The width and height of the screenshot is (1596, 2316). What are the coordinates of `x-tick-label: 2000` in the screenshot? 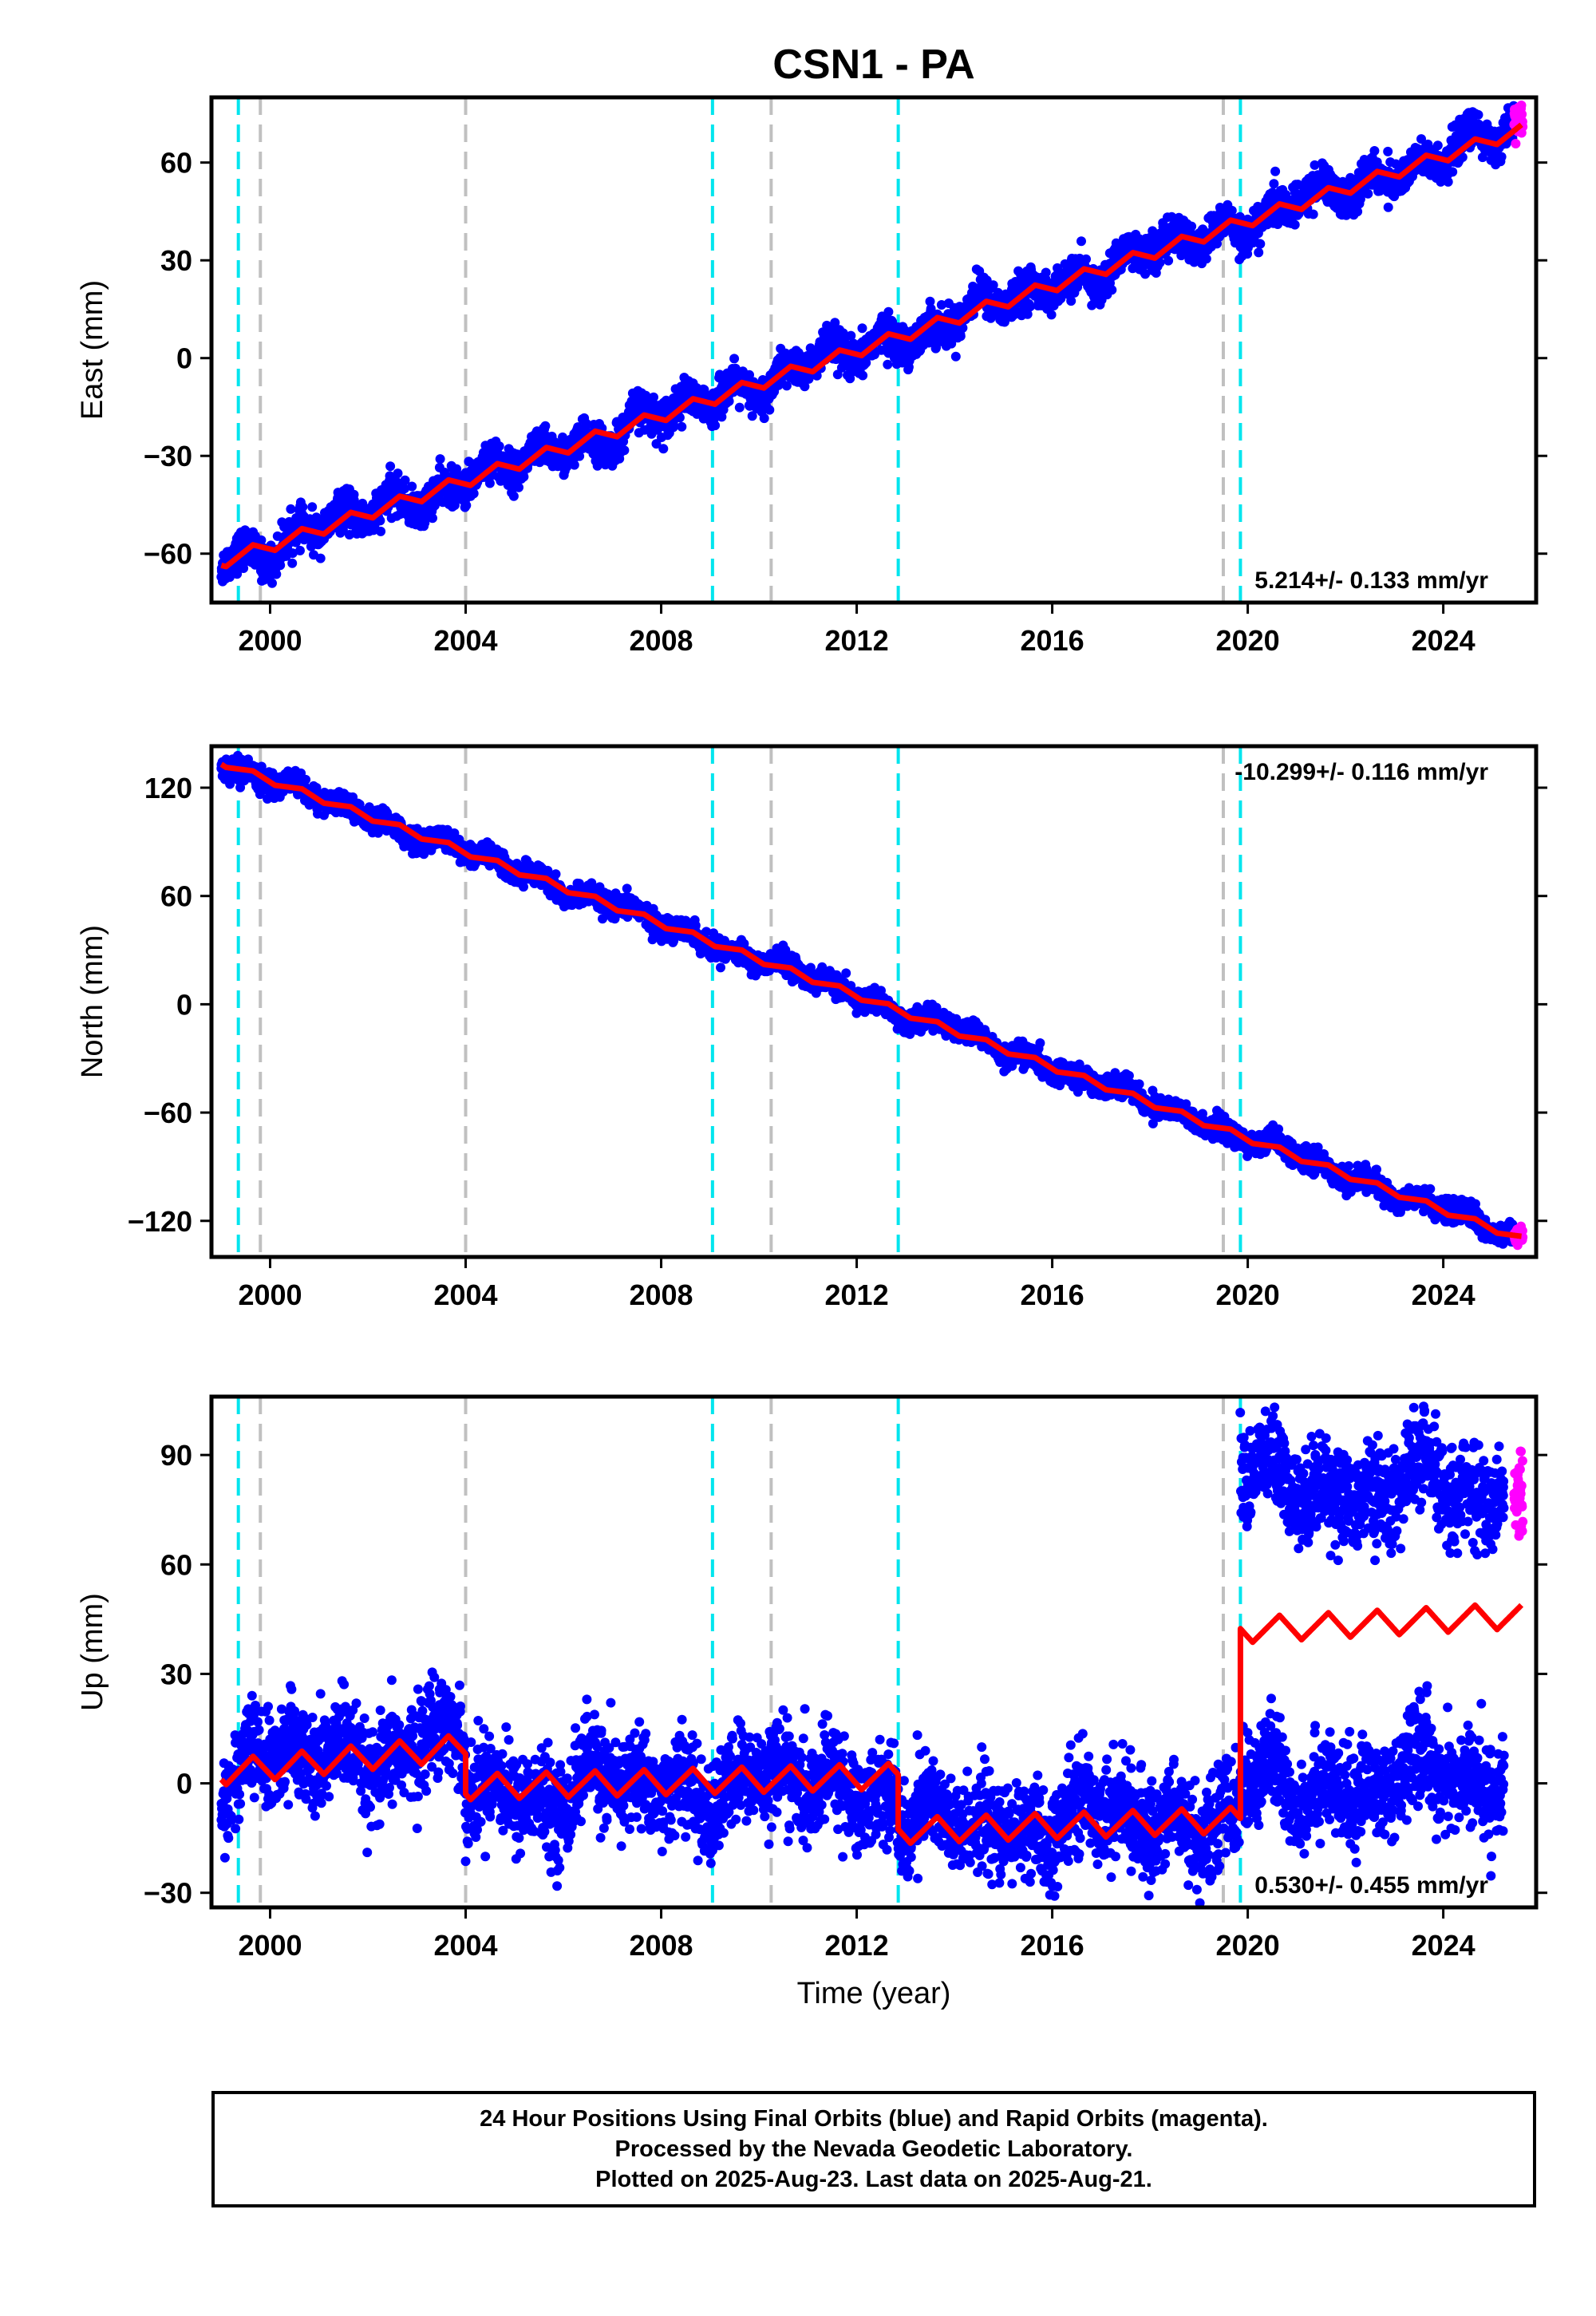 It's located at (270, 640).